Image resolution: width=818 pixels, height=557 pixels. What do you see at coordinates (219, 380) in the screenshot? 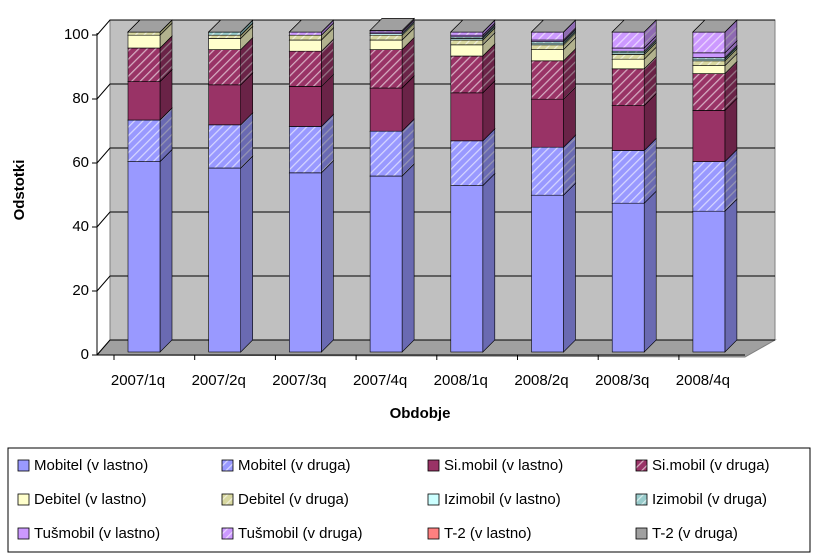
I see `x-tick-label: 2007/2q` at bounding box center [219, 380].